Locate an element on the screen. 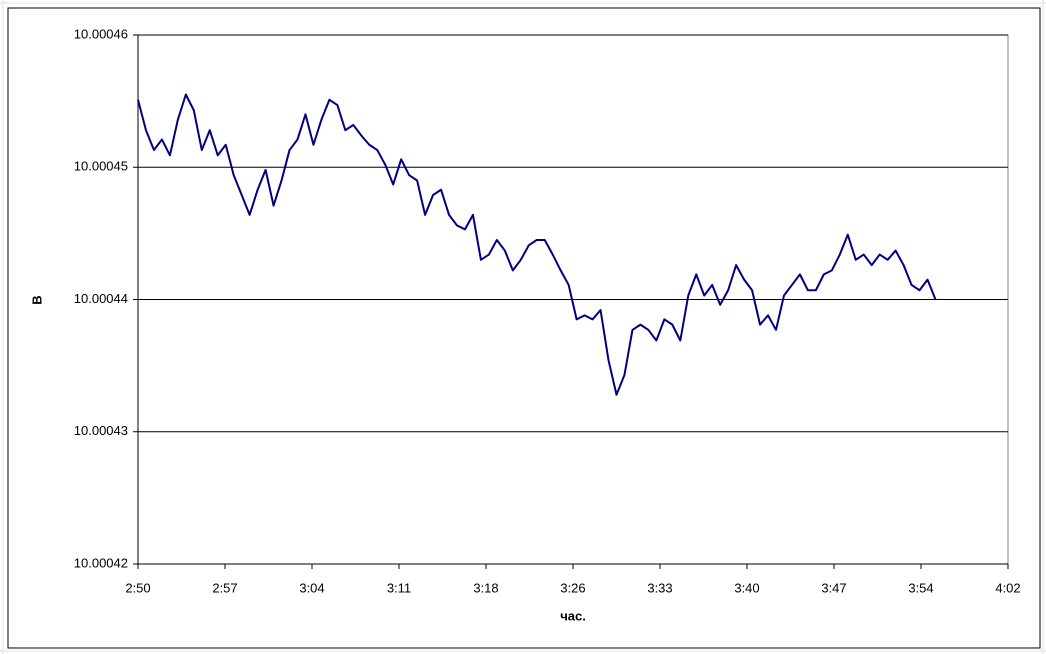  x-tick-label: 3:26 is located at coordinates (572, 587).